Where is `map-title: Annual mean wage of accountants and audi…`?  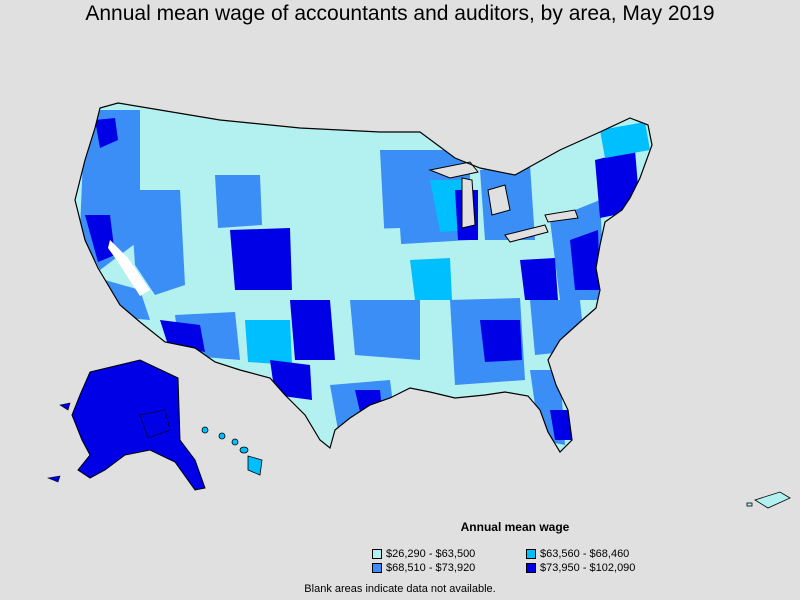 map-title: Annual mean wage of accountants and audi… is located at coordinates (400, 13).